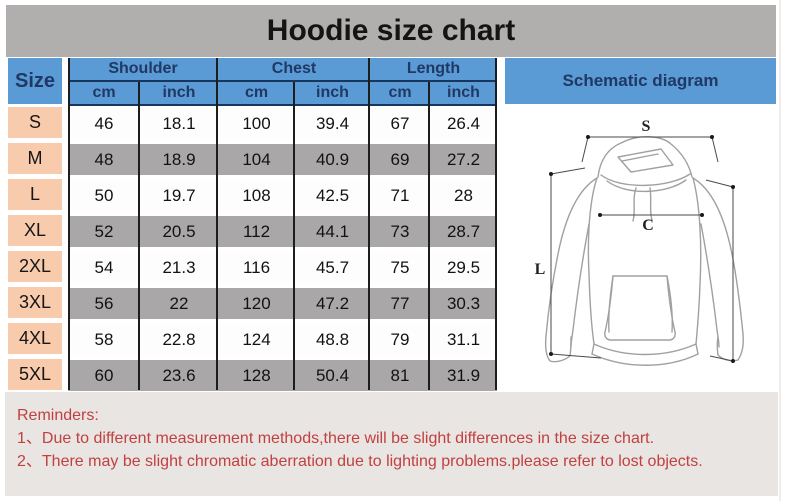 This screenshot has width=790, height=501. What do you see at coordinates (179, 303) in the screenshot?
I see `cell: 22` at bounding box center [179, 303].